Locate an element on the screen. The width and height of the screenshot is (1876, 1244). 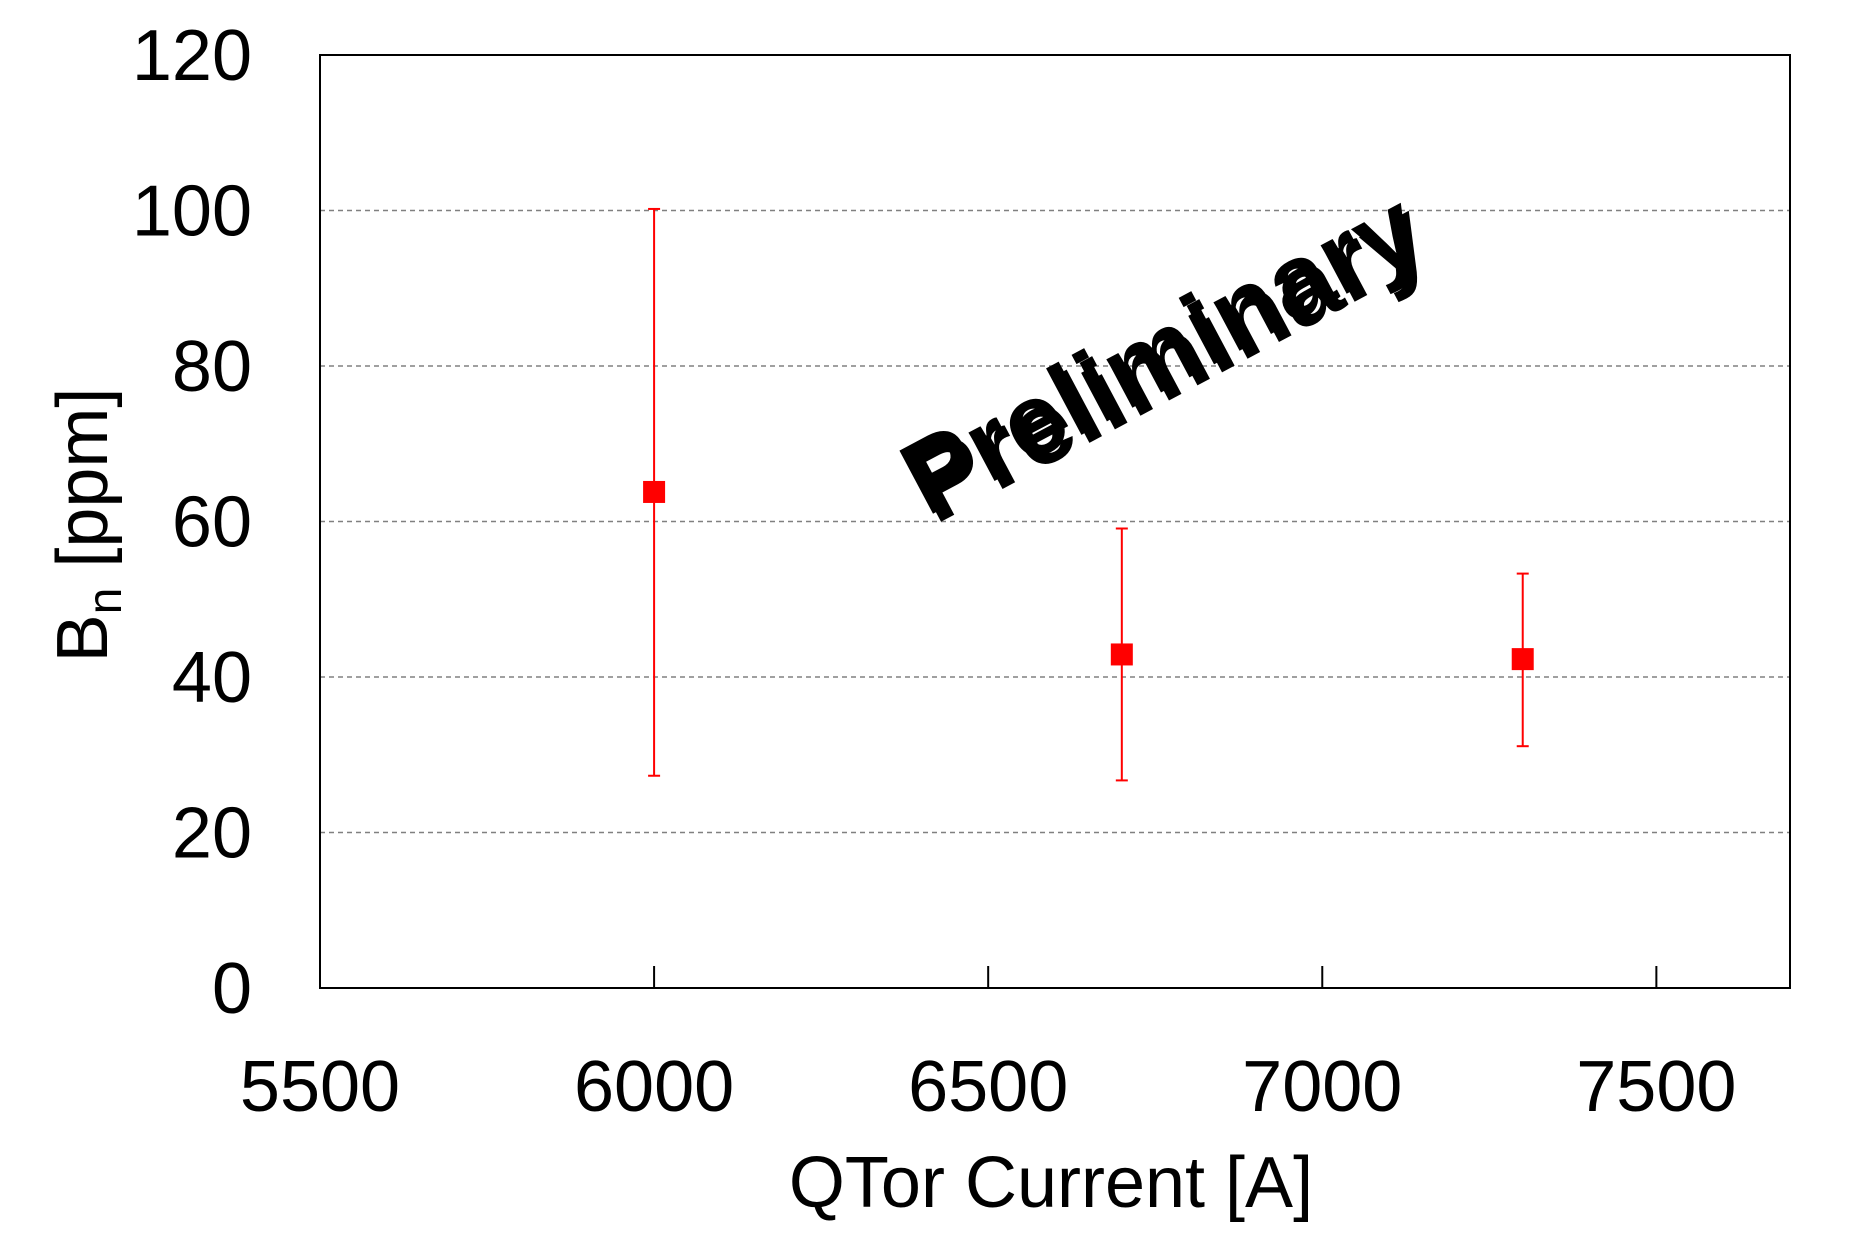
y-axis-tick-labels: 0 20 40 60 80 100 120 is located at coordinates (192, 522).